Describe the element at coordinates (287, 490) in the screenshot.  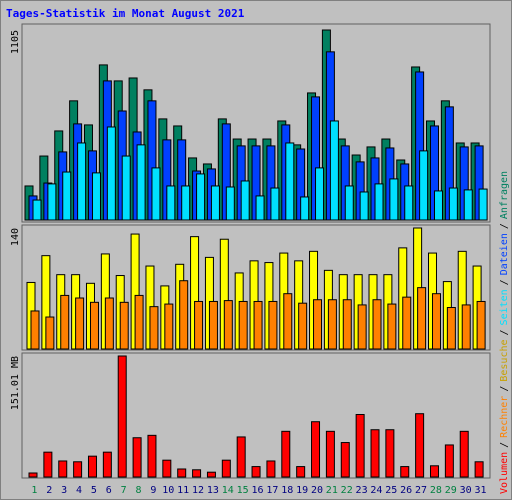
I see `x-tick-label: 18` at that location.